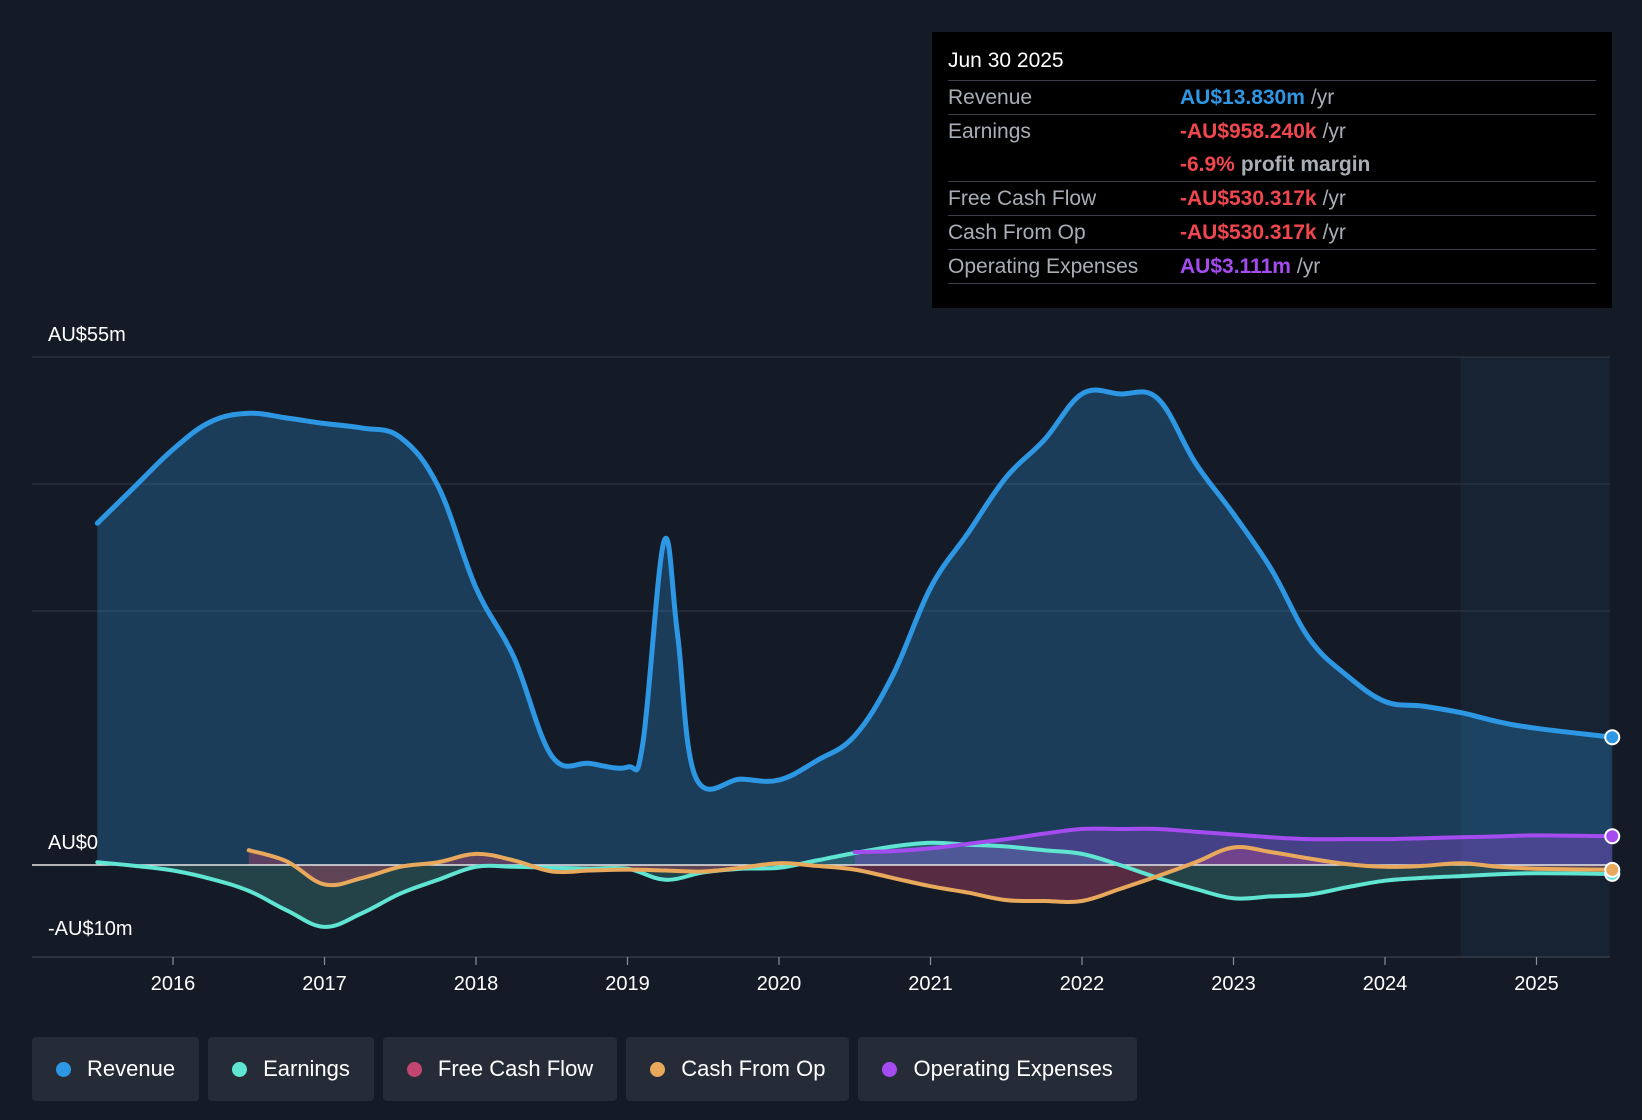  I want to click on tooltip-row-profit-margin: -6.9% profit margin, so click(1272, 165).